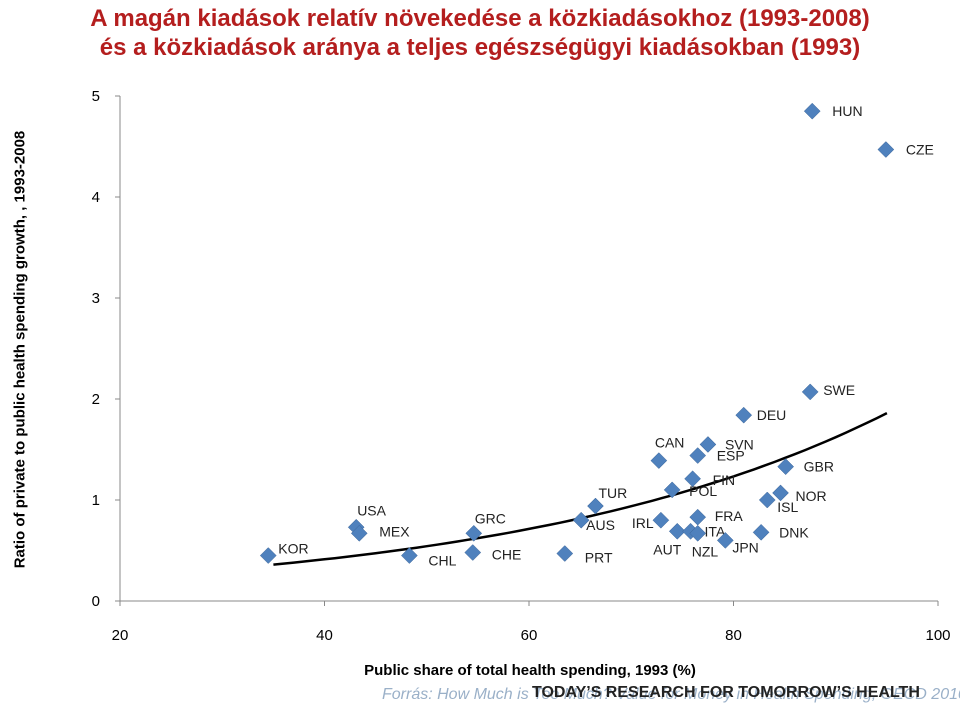  Describe the element at coordinates (612, 493) in the screenshot. I see `point-label: TUR` at that location.